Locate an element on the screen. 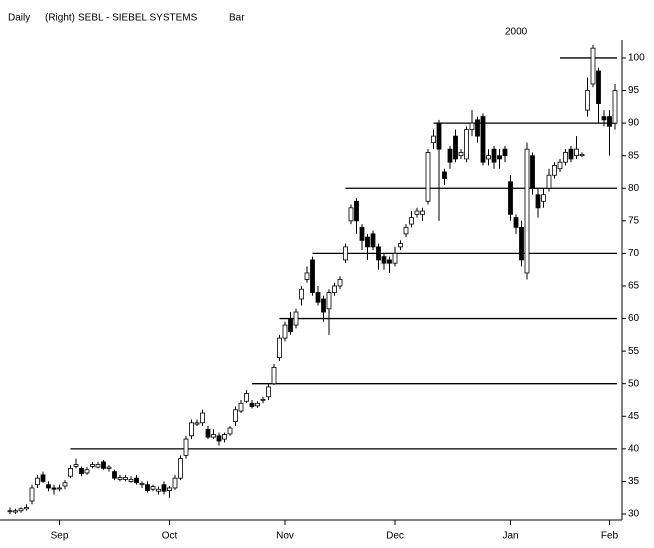 This screenshot has height=548, width=654. x-tick-label: Jan is located at coordinates (510, 536).